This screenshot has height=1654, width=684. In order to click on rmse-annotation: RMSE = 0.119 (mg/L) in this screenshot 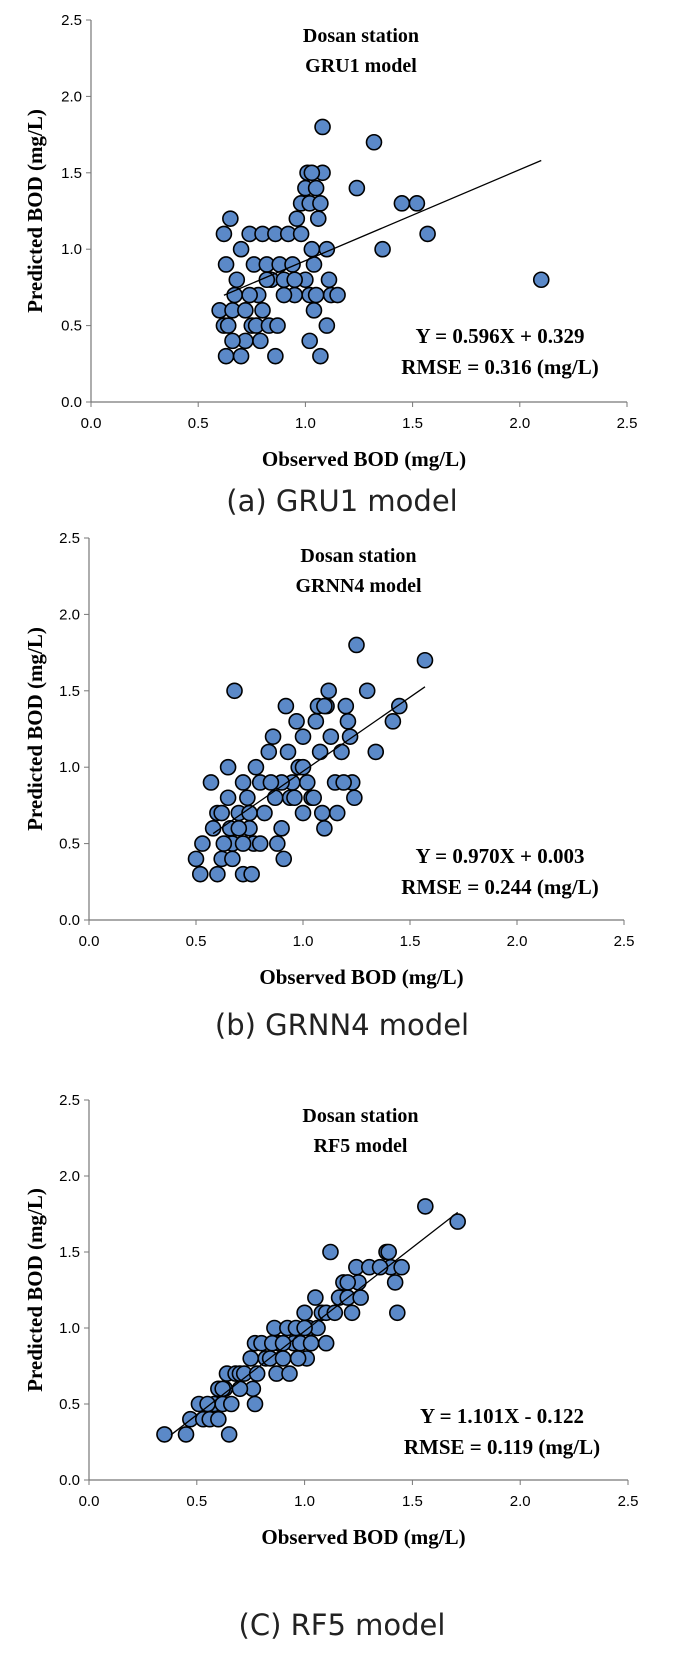, I will do `click(502, 1447)`.